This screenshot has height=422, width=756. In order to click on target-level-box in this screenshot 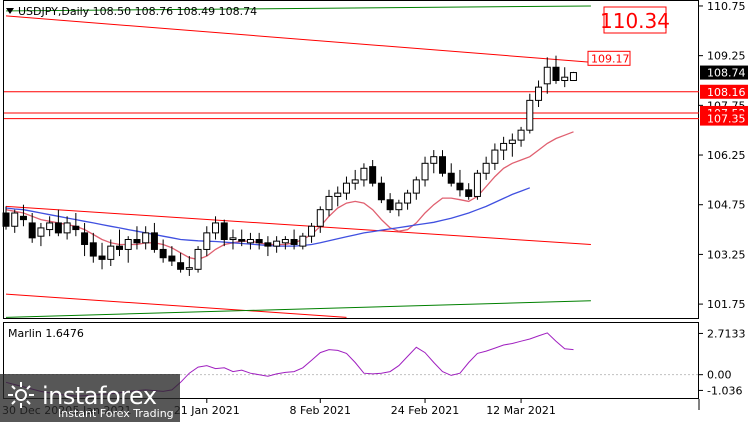, I will do `click(635, 20)`.